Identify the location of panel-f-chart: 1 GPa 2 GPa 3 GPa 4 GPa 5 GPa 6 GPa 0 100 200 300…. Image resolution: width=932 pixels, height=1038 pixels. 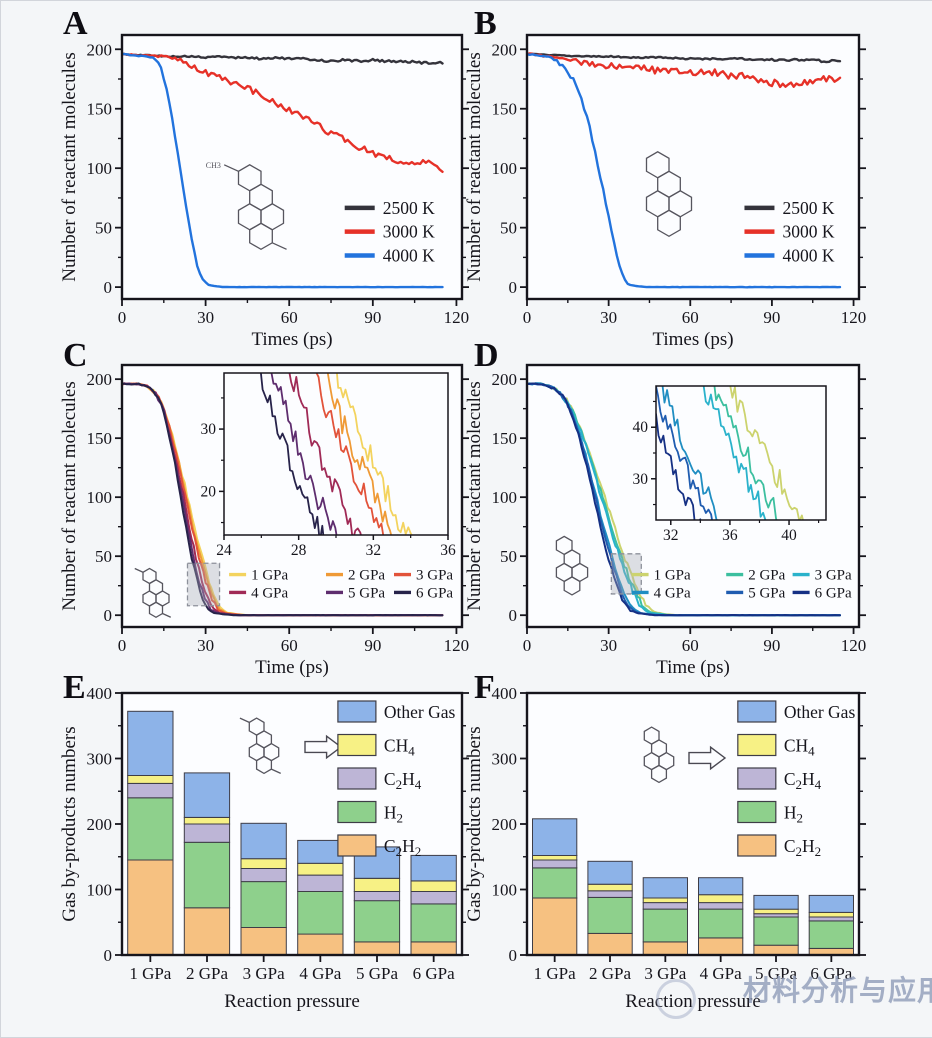
(665, 848).